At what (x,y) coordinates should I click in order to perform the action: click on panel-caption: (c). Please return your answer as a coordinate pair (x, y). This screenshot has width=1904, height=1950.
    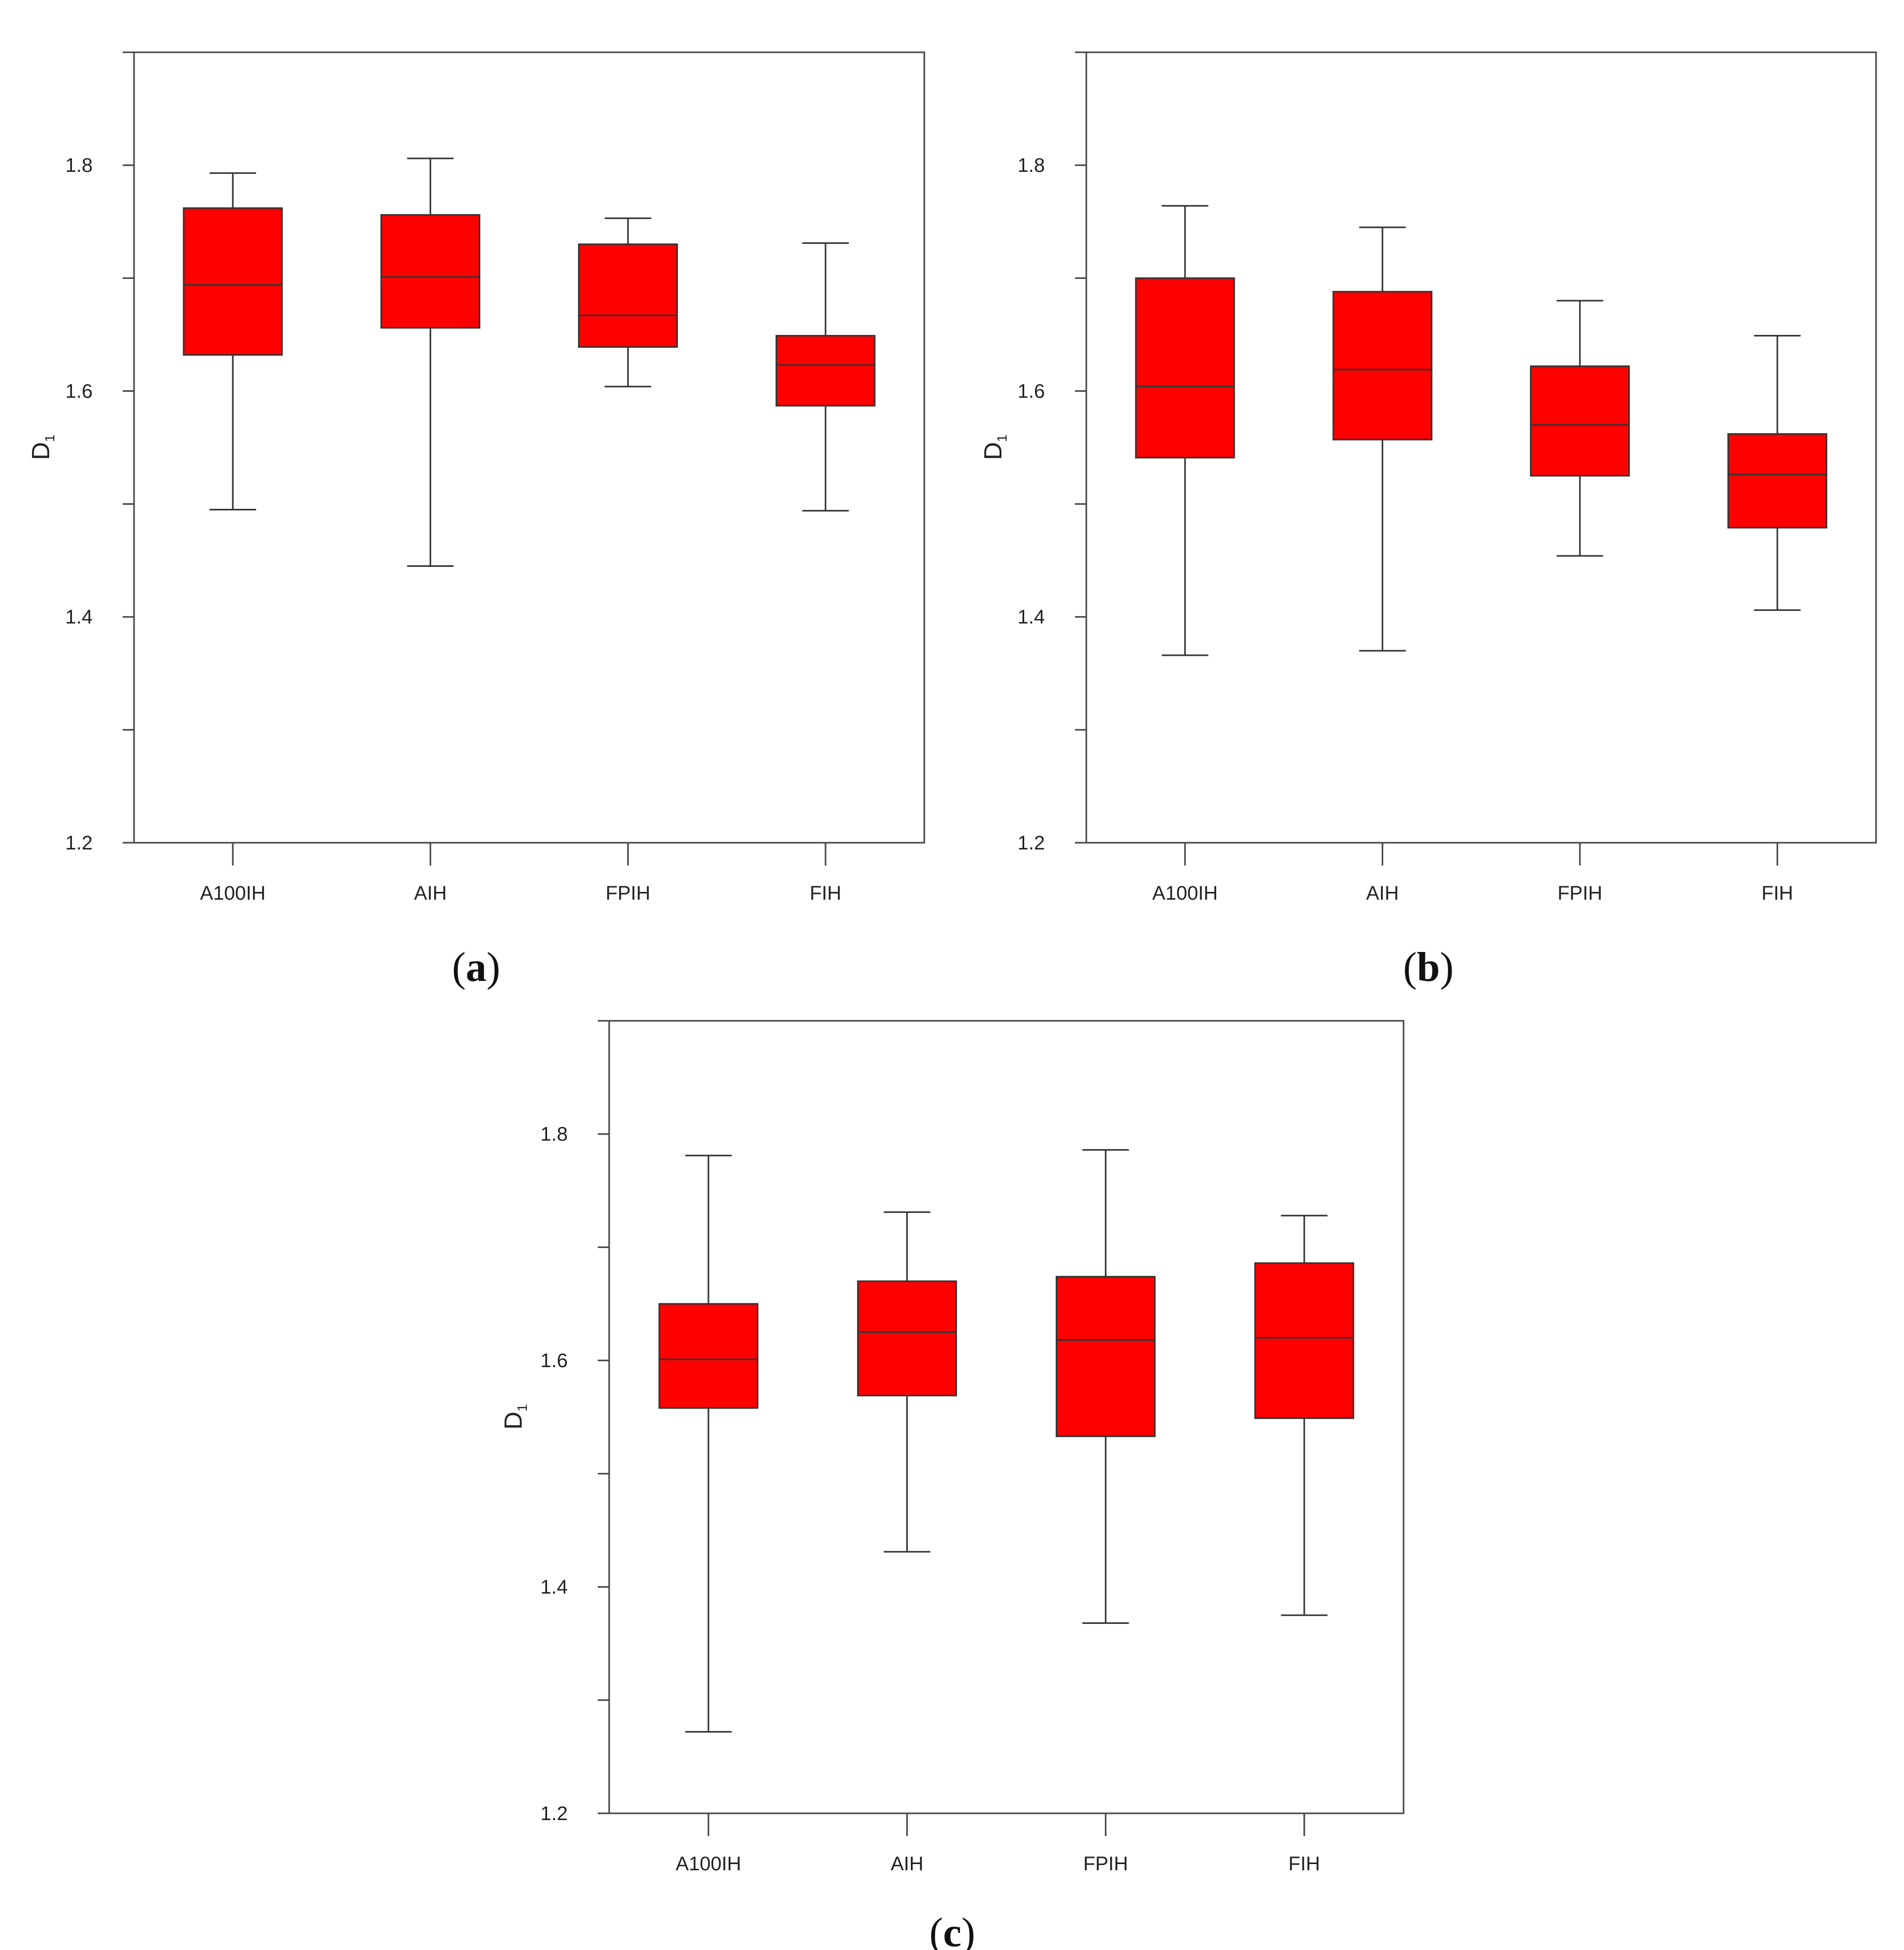
    Looking at the image, I should click on (952, 1930).